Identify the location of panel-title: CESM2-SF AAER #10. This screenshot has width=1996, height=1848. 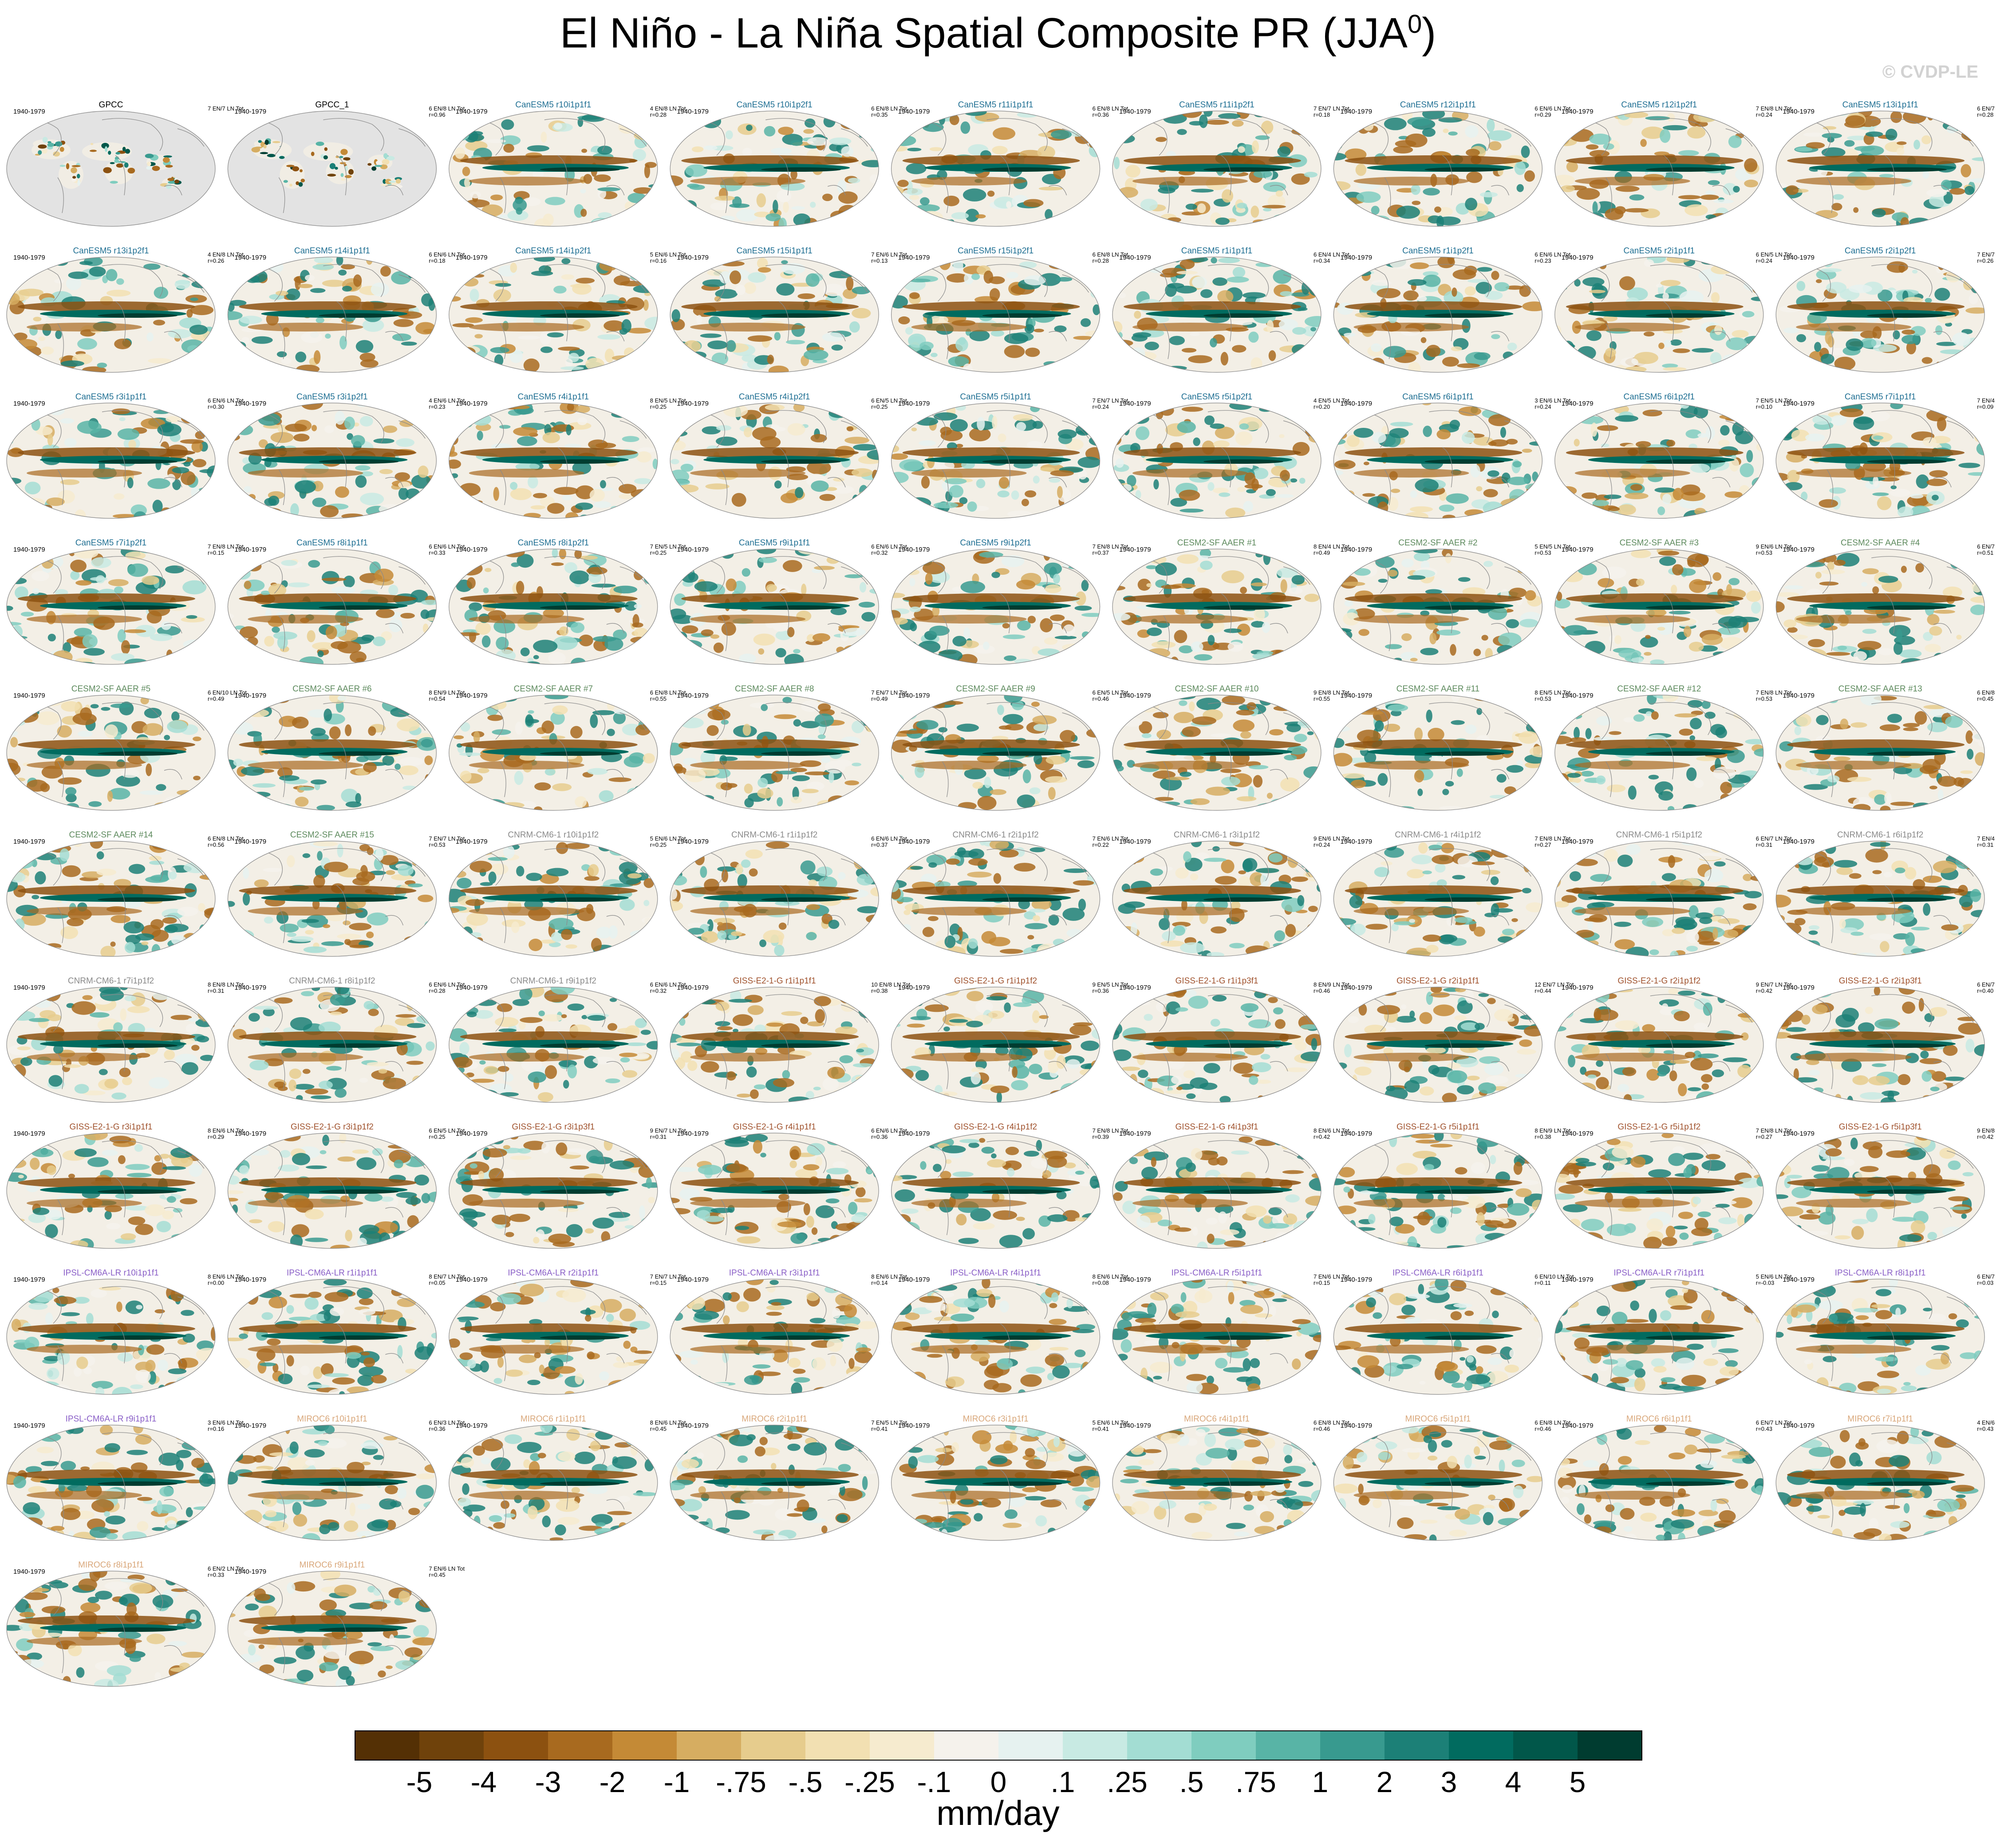
(1216, 689).